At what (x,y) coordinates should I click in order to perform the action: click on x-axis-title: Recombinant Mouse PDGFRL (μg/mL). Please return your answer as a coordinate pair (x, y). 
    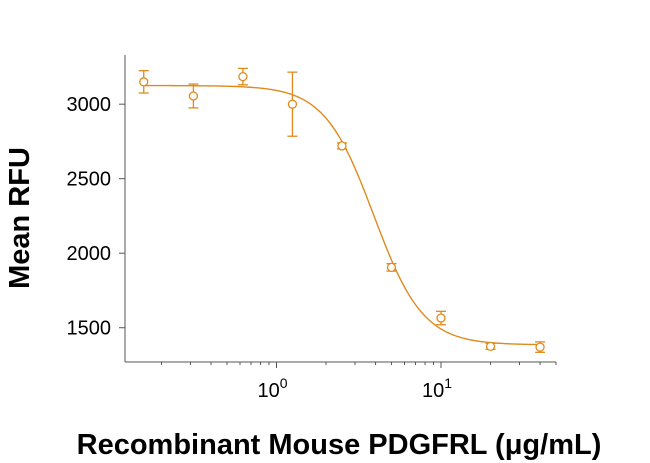
    Looking at the image, I should click on (339, 445).